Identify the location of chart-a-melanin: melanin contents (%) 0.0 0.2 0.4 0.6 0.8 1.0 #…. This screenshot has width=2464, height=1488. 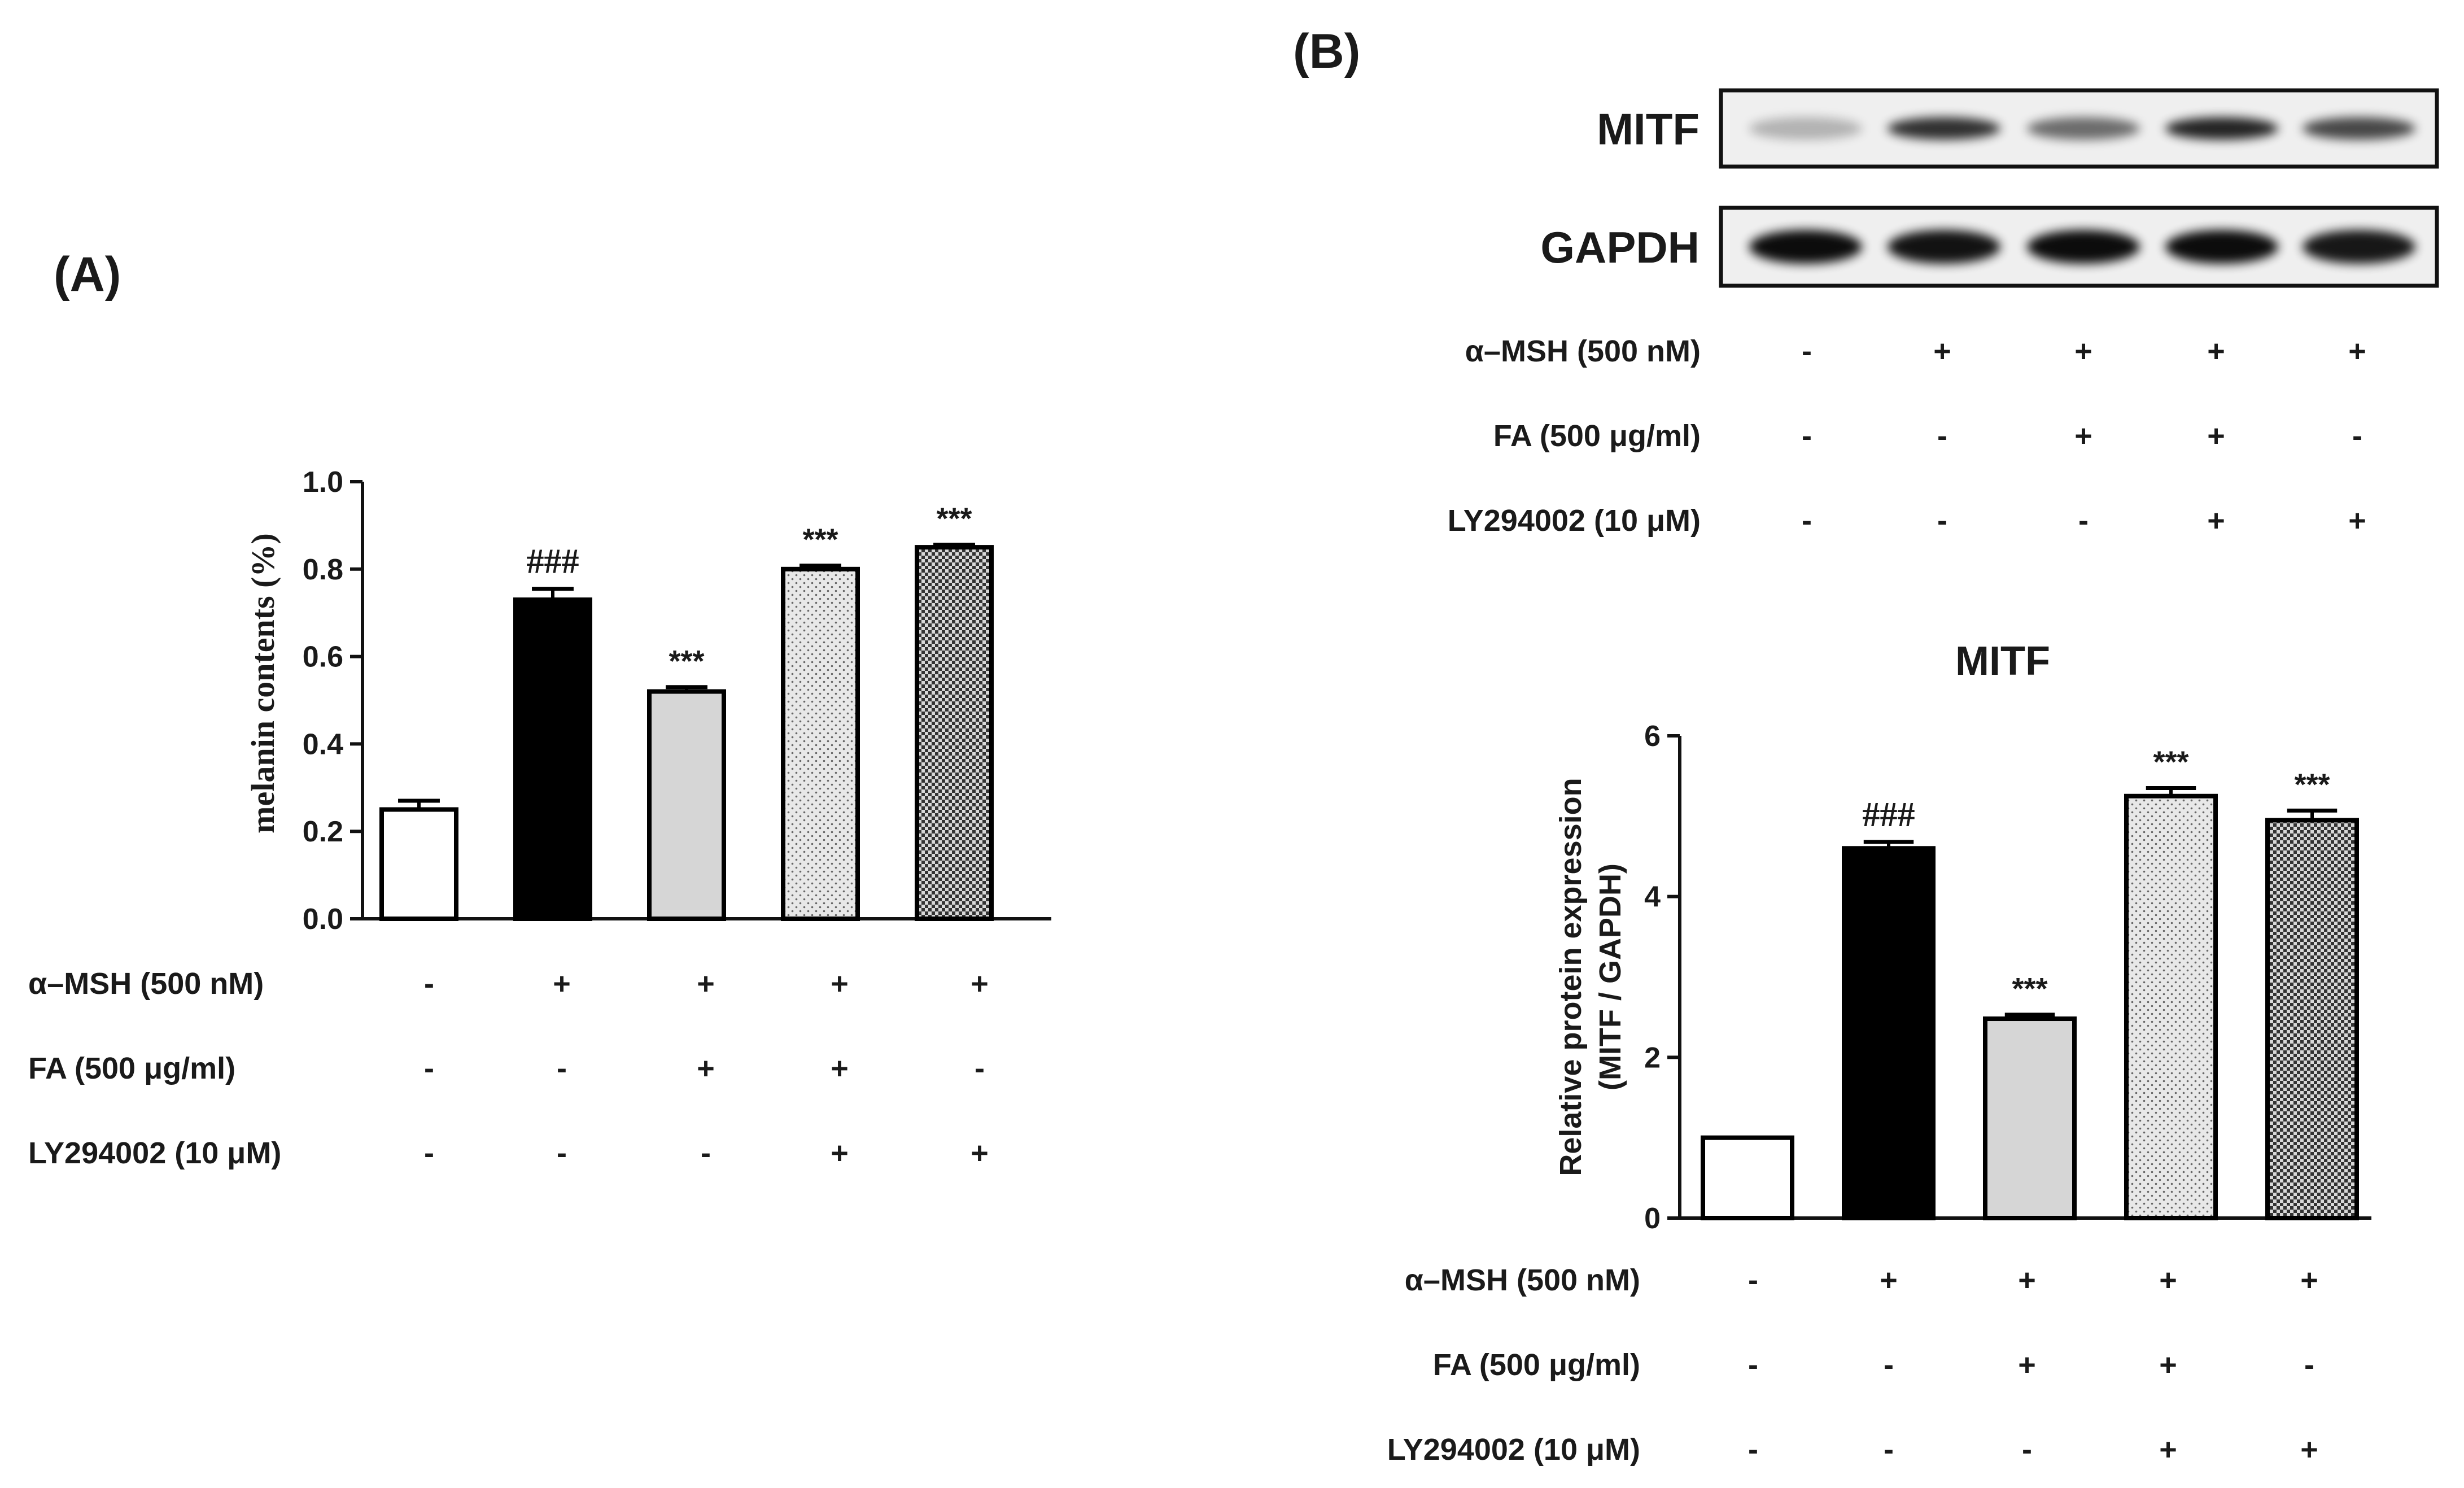
(647, 701).